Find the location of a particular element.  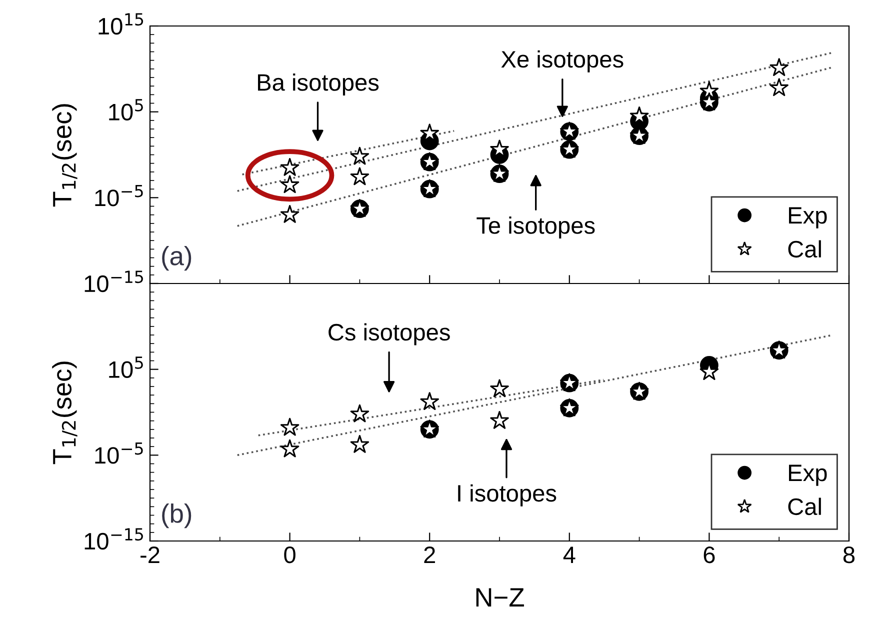

x-tick-label: 4 is located at coordinates (569, 554).